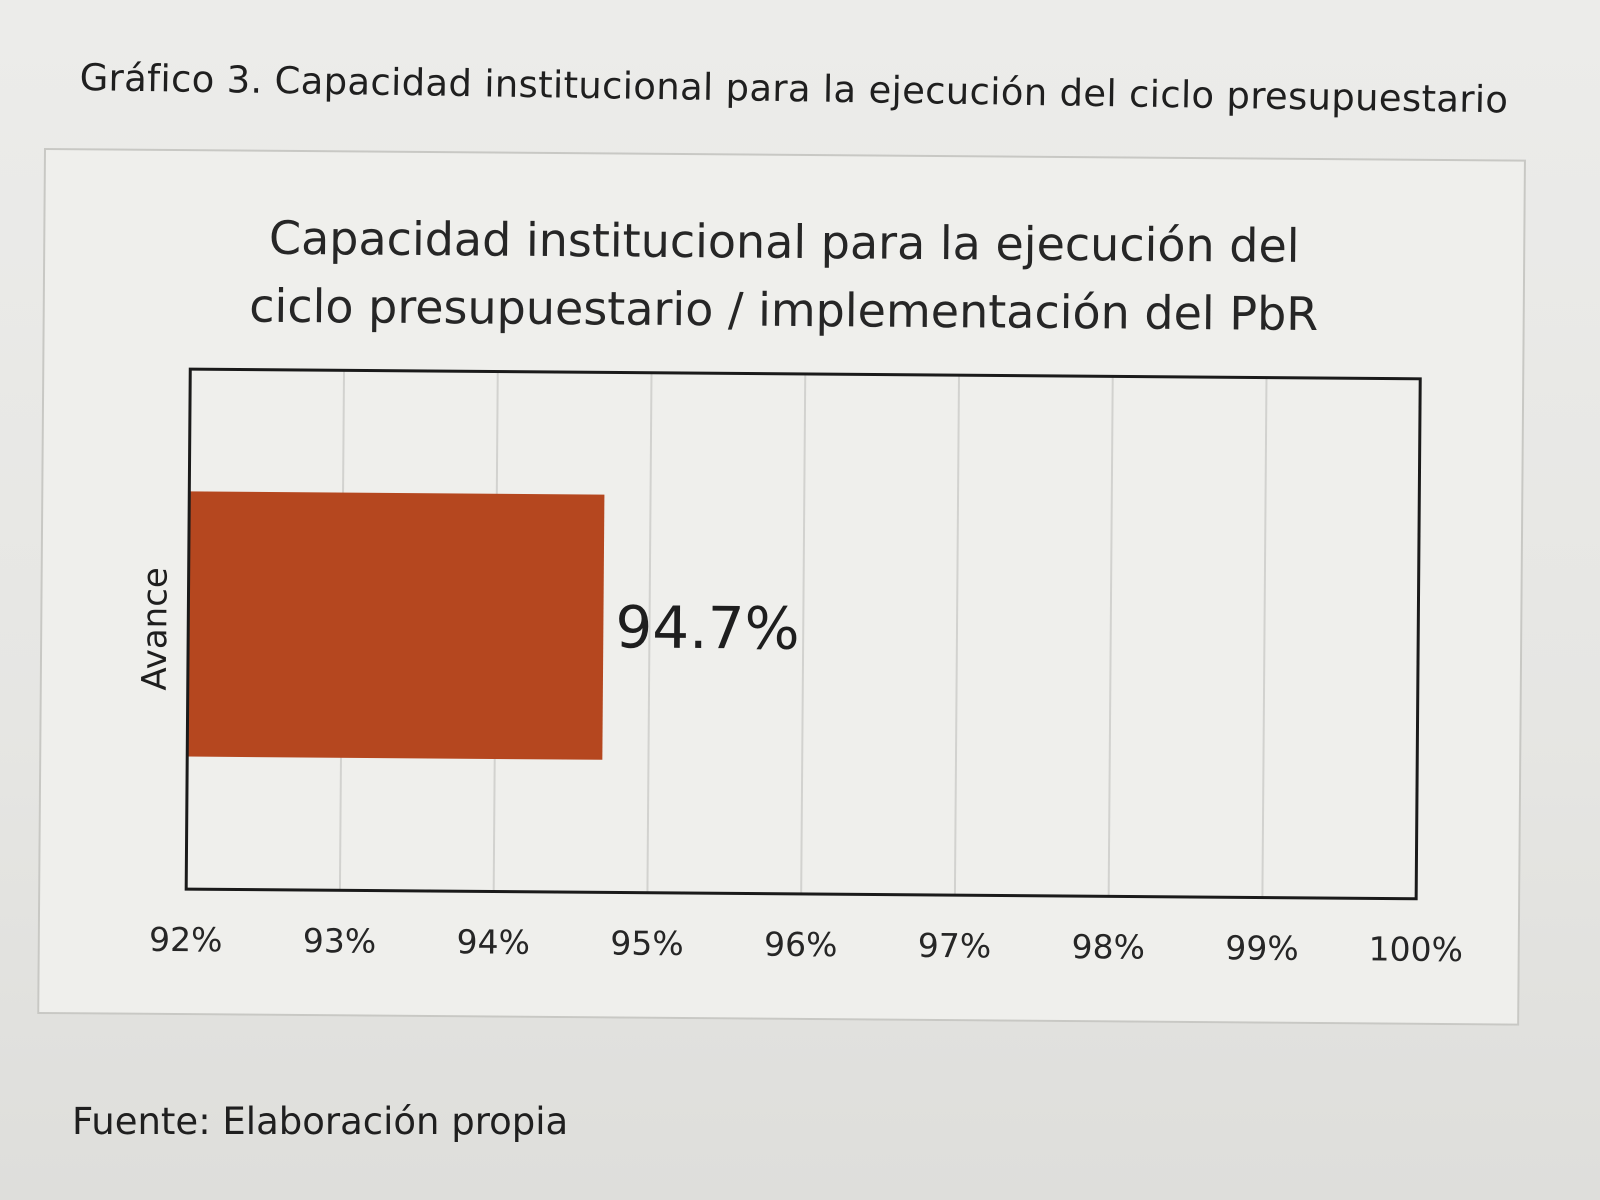 The image size is (1600, 1200). What do you see at coordinates (955, 946) in the screenshot?
I see `x-tick-label: 97%` at bounding box center [955, 946].